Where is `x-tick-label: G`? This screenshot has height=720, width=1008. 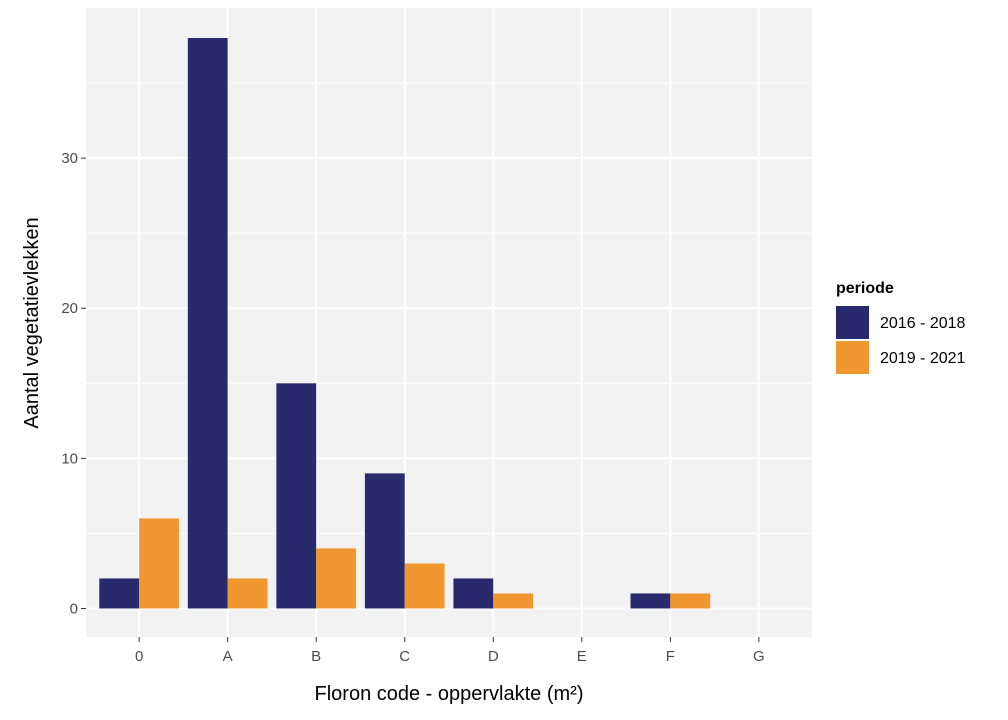 x-tick-label: G is located at coordinates (759, 656).